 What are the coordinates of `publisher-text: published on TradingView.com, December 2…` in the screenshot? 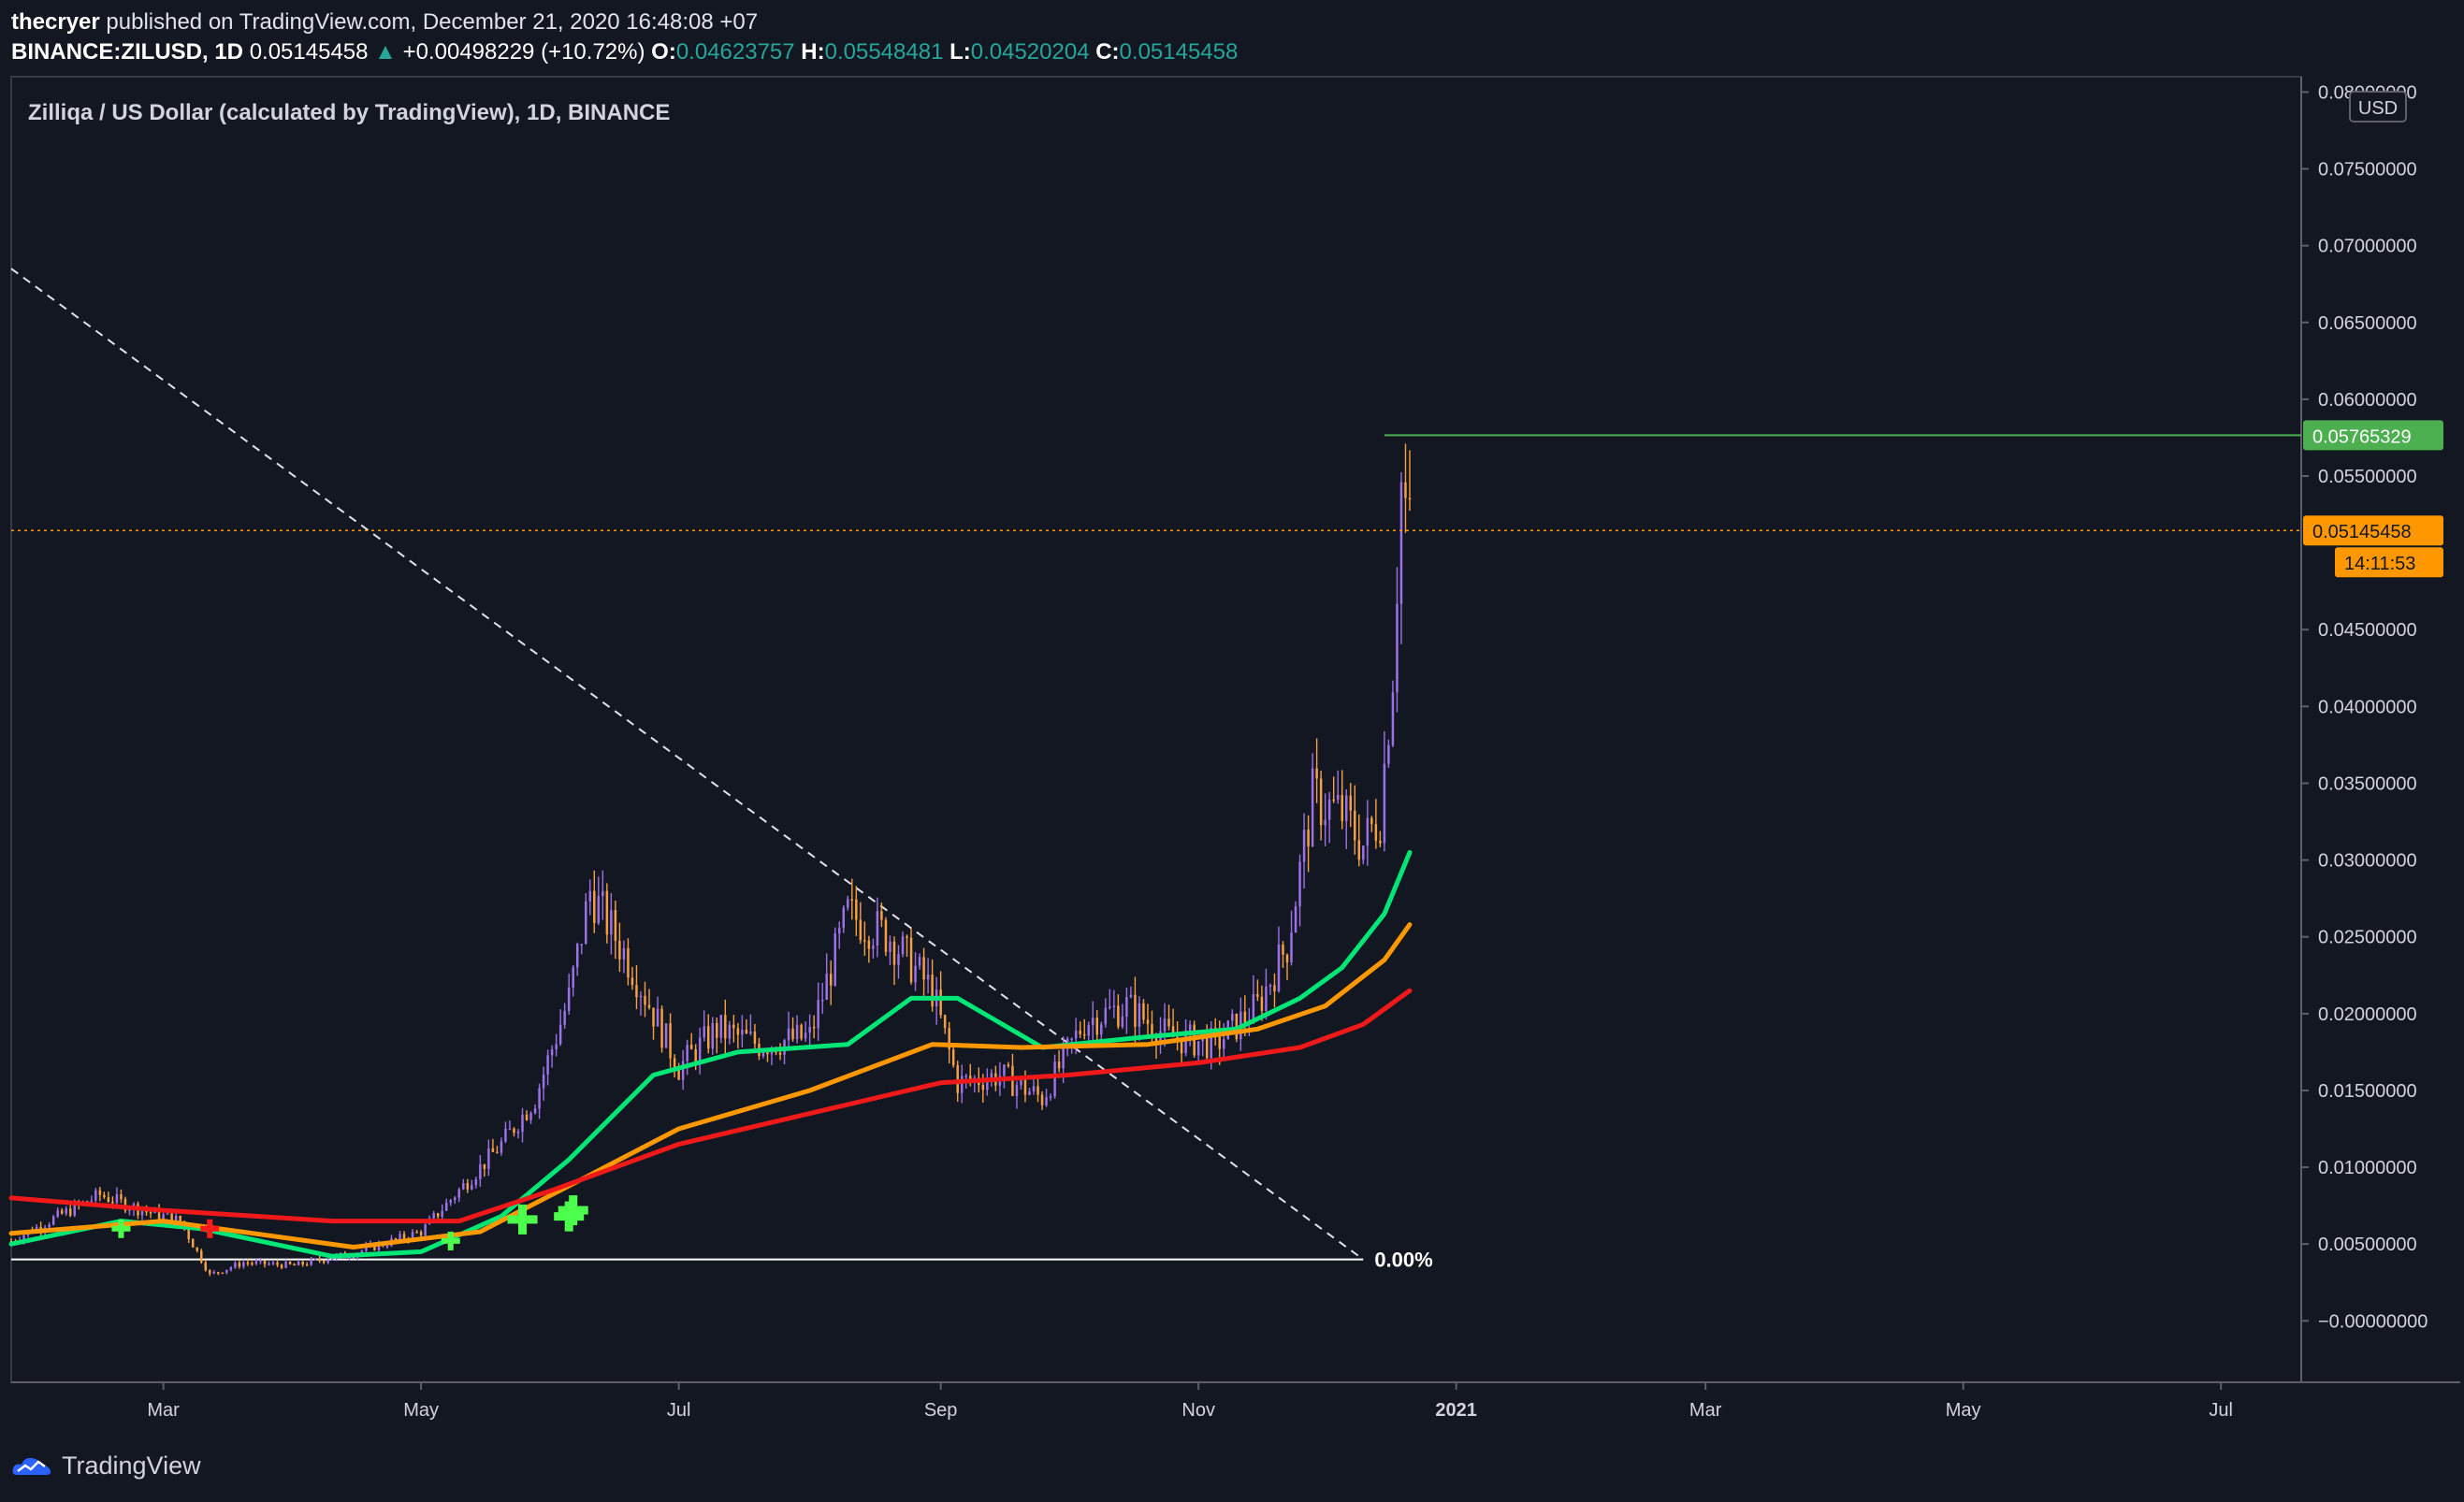 It's located at (433, 22).